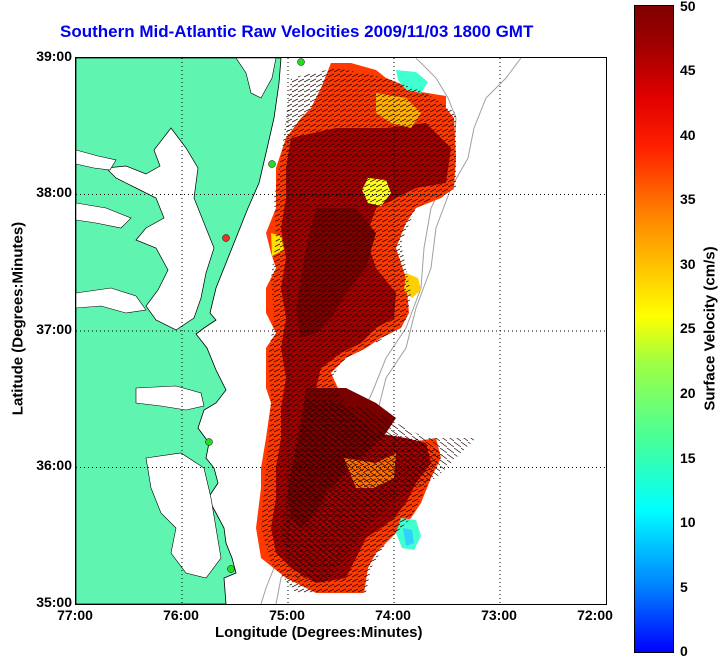  I want to click on colorbar-tick-label: 30, so click(688, 264).